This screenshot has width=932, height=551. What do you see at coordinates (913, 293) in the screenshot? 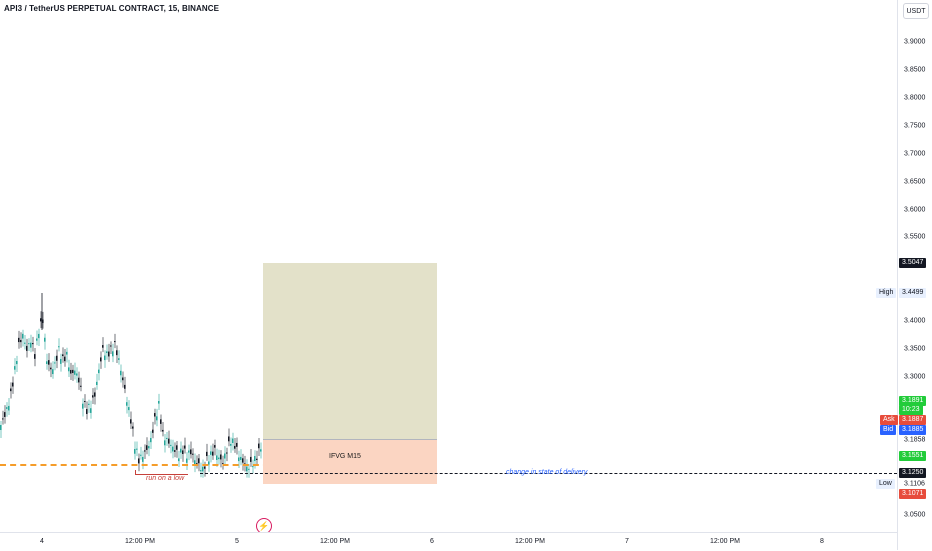
I see `high-value-tag: 3.4499` at bounding box center [913, 293].